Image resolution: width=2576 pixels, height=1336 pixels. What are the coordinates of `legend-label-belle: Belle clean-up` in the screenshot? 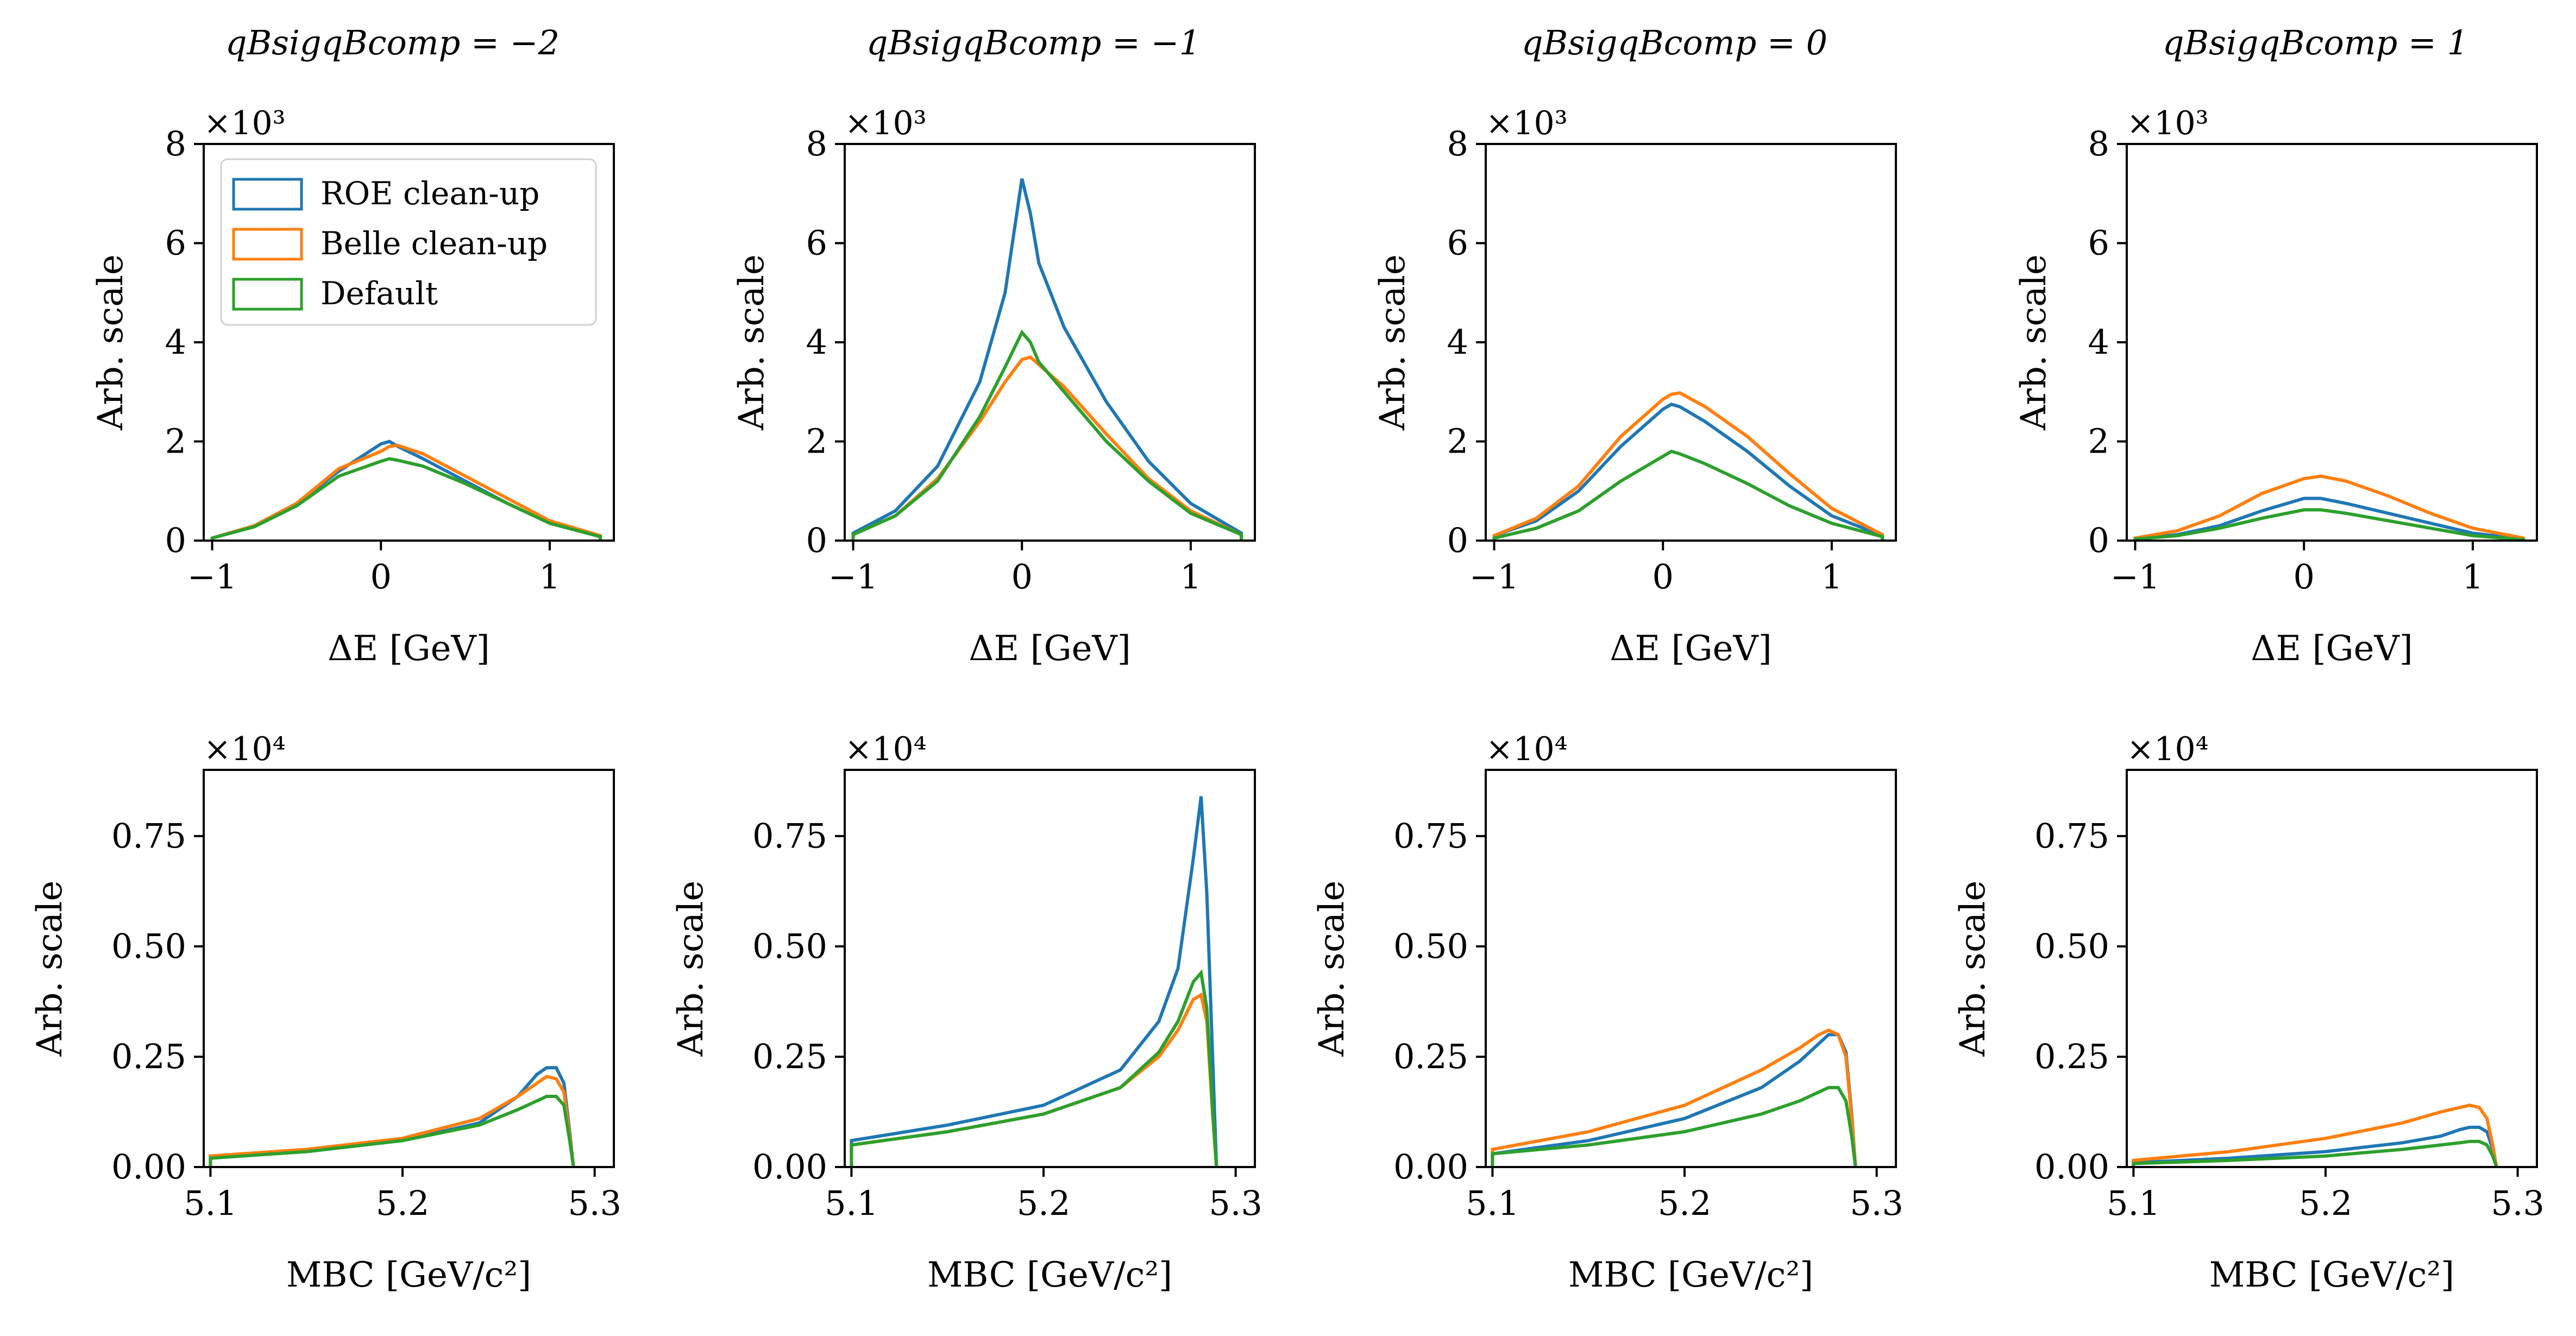 It's located at (434, 243).